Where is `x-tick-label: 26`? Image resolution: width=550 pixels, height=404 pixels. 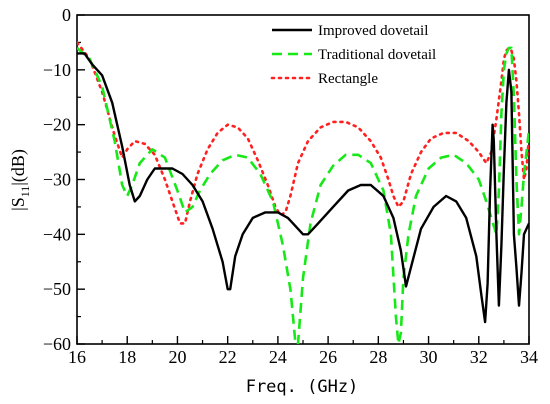
x-tick-label: 26 is located at coordinates (328, 357).